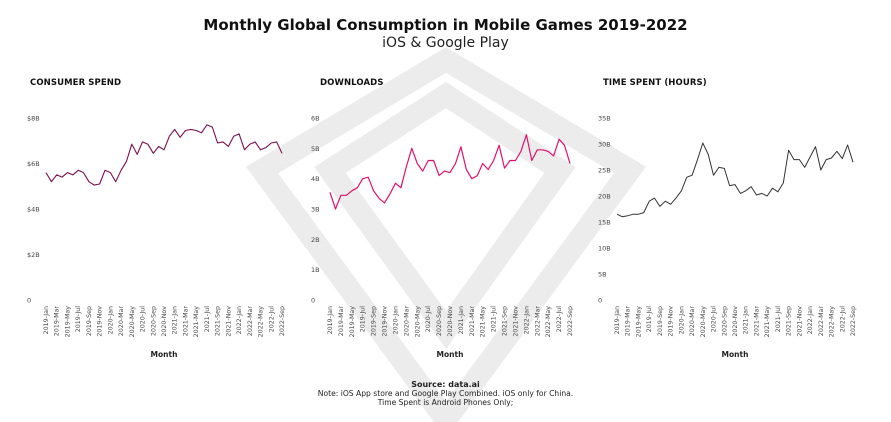 The image size is (891, 422). I want to click on time-spent-ytick-label: 15B, so click(604, 223).